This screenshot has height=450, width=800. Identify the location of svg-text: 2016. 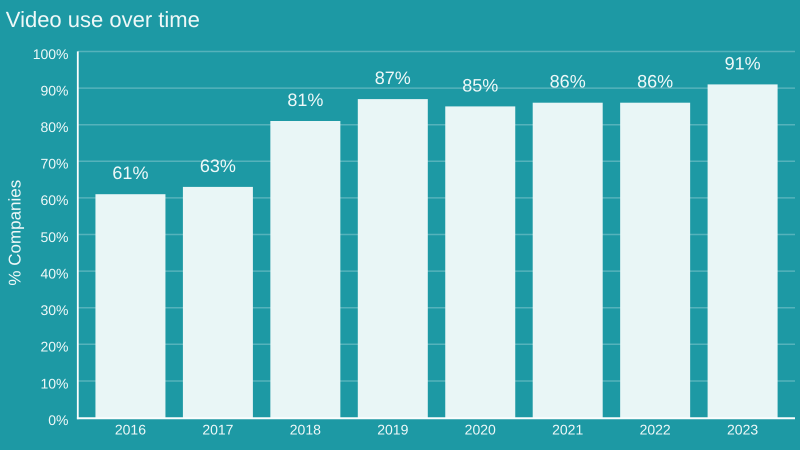
(130, 430).